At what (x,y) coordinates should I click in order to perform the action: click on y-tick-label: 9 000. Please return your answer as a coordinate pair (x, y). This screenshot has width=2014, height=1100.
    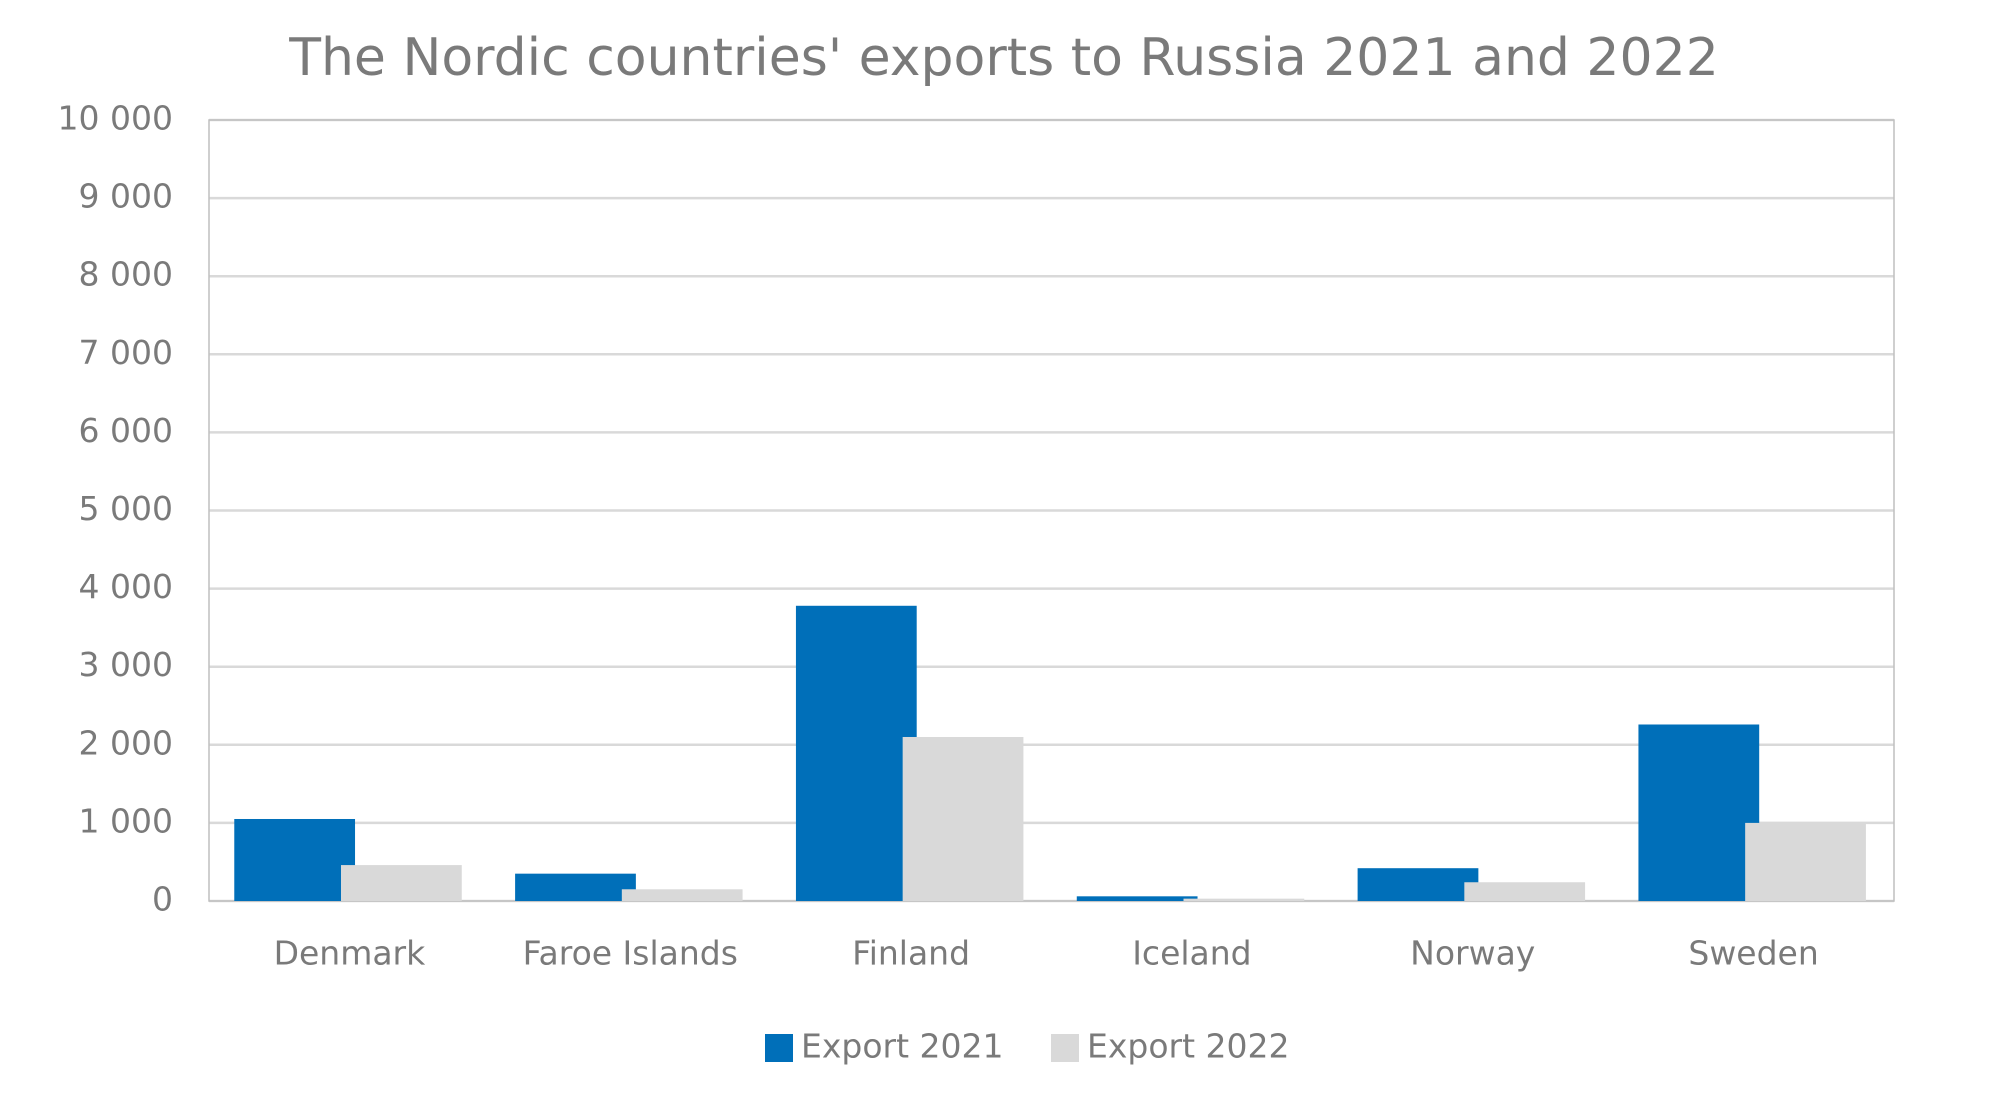
    Looking at the image, I should click on (126, 196).